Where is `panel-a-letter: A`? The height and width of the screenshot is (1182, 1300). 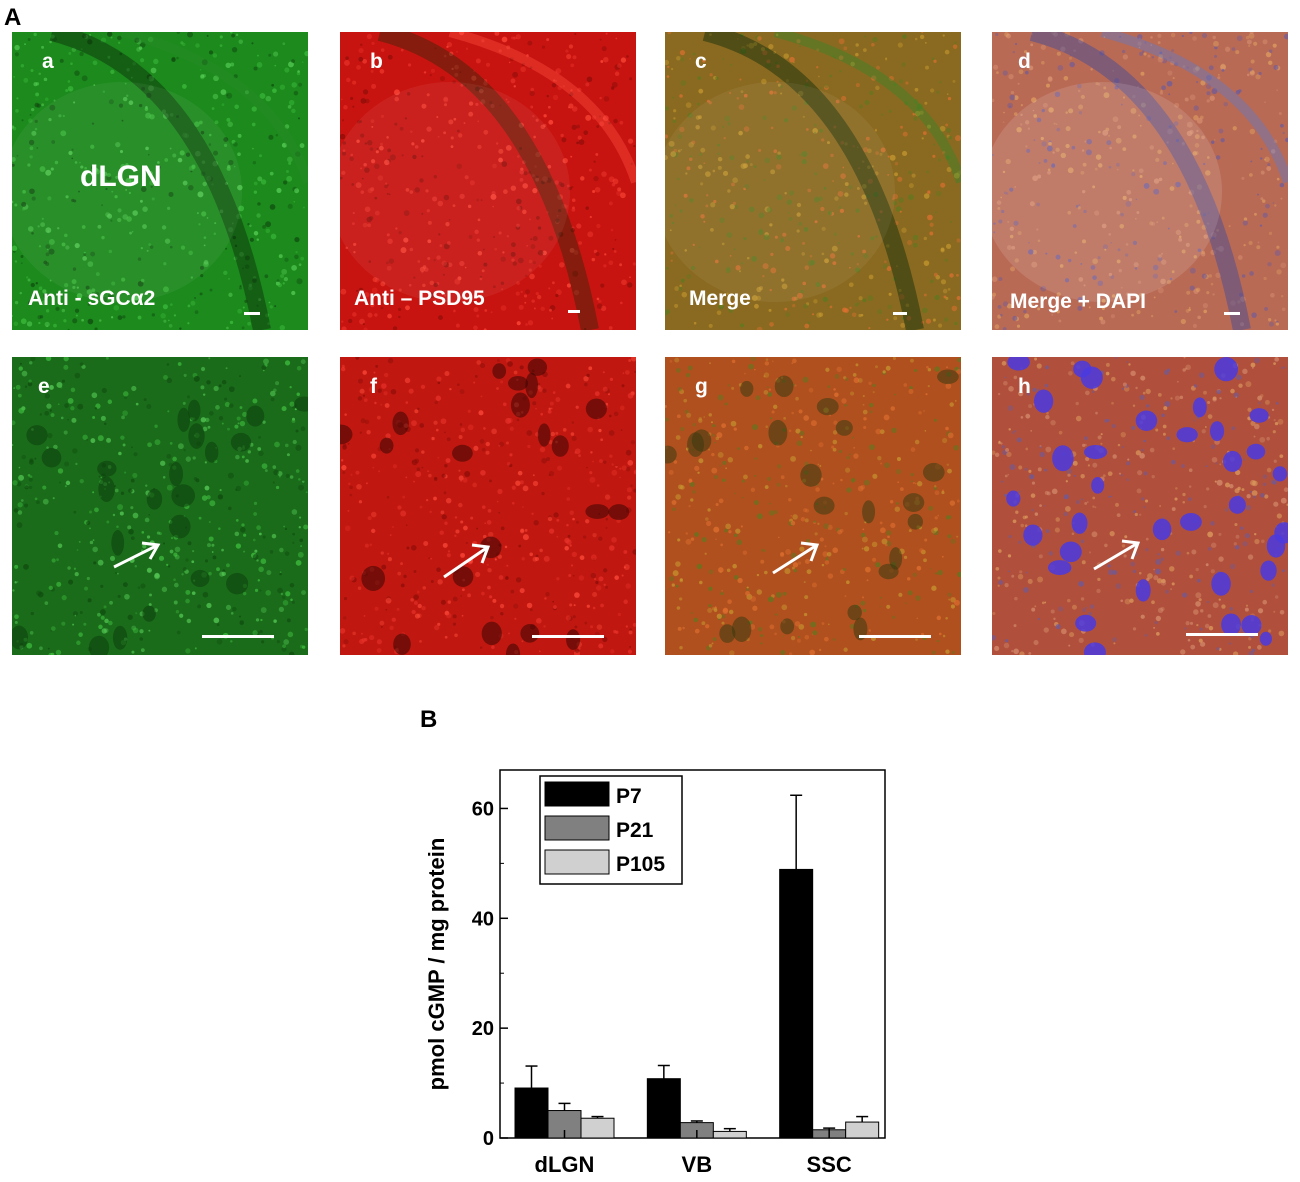 panel-a-letter: A is located at coordinates (13, 17).